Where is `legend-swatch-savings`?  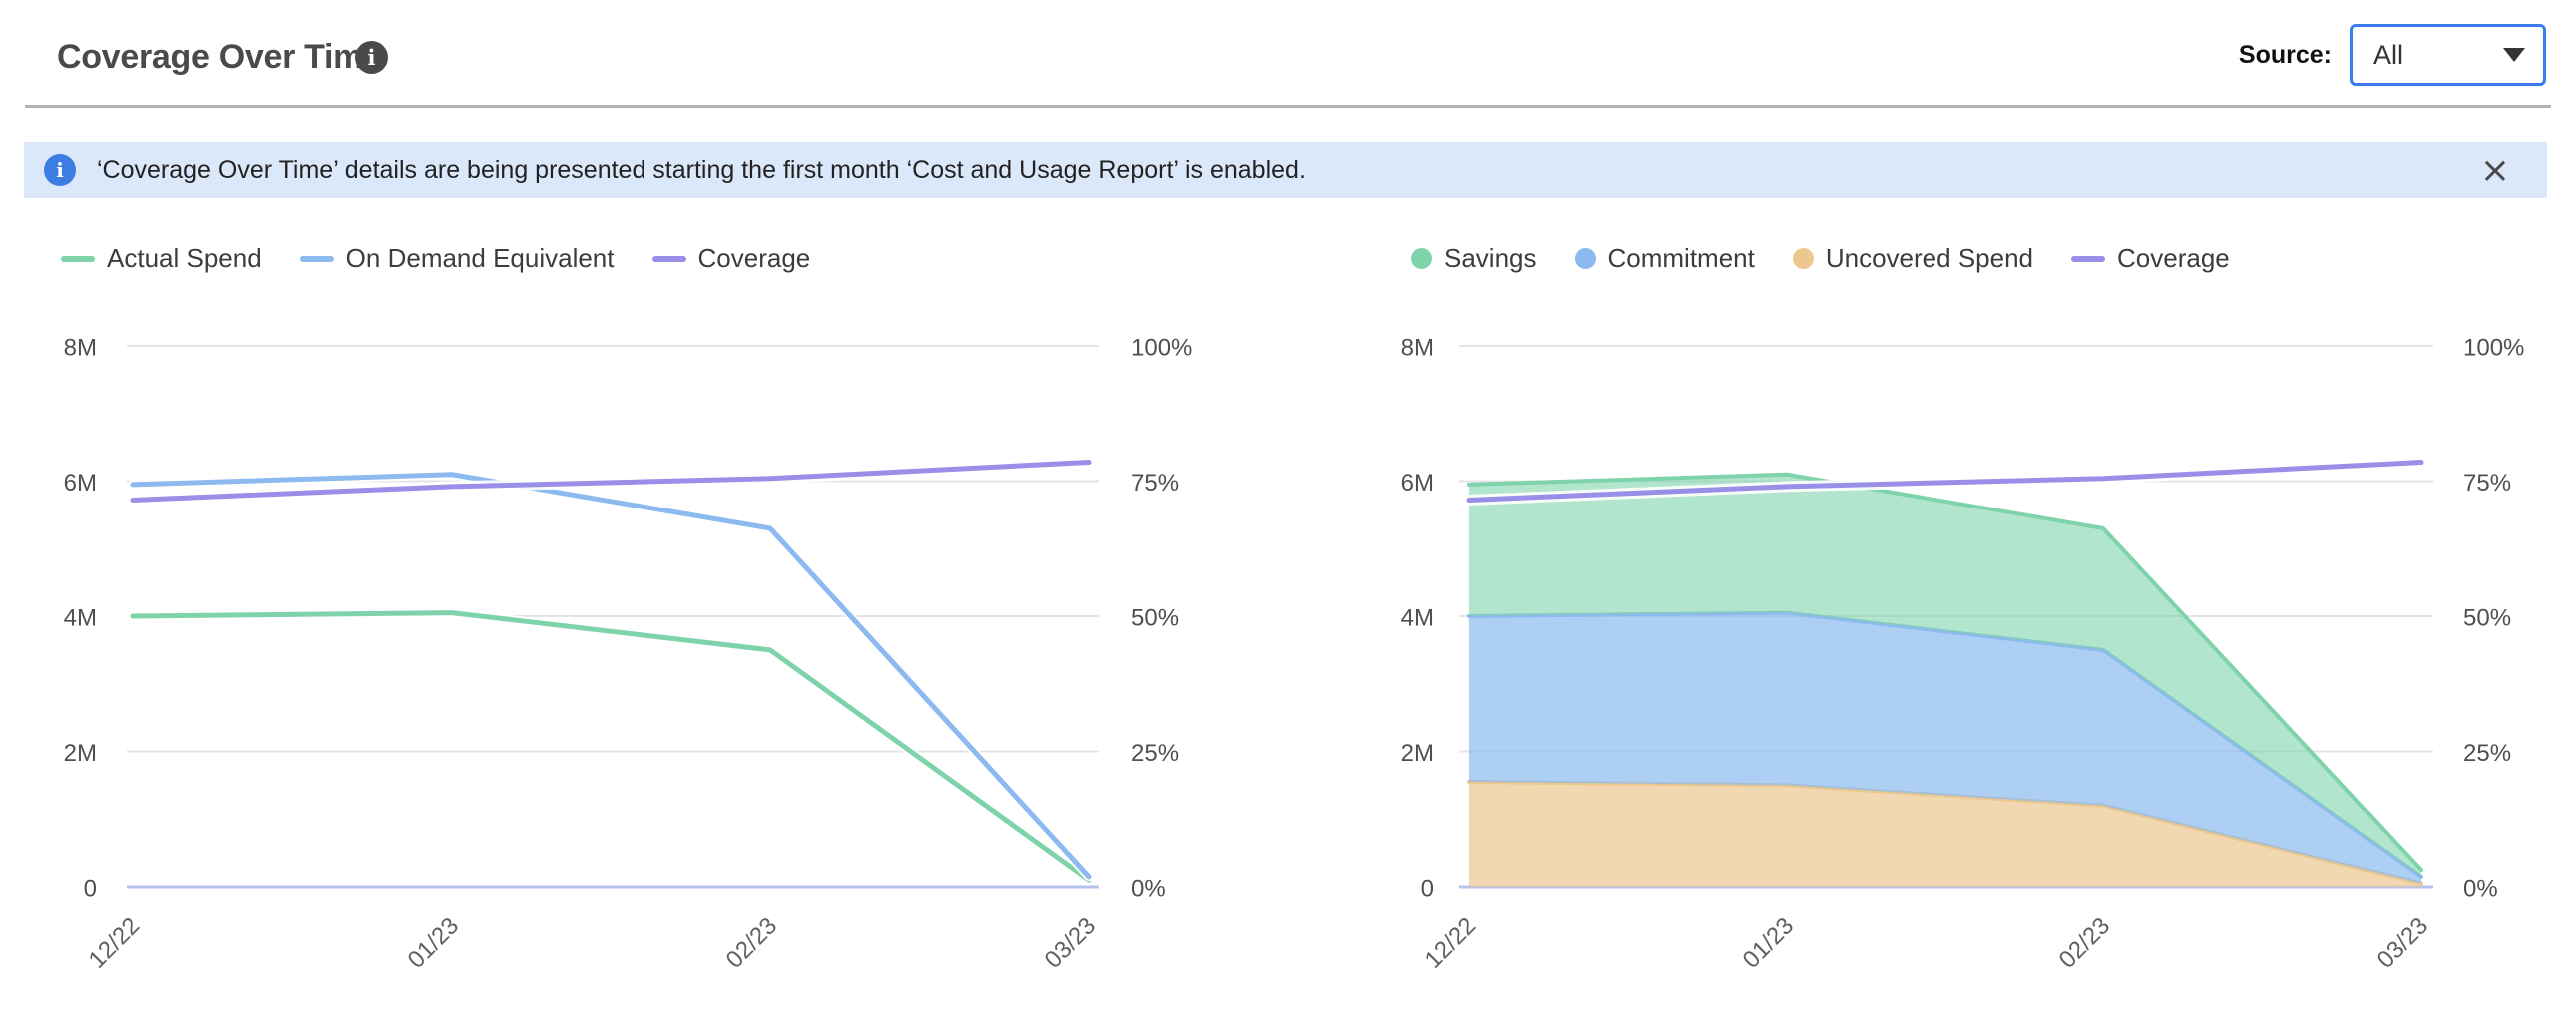
legend-swatch-savings is located at coordinates (1421, 259).